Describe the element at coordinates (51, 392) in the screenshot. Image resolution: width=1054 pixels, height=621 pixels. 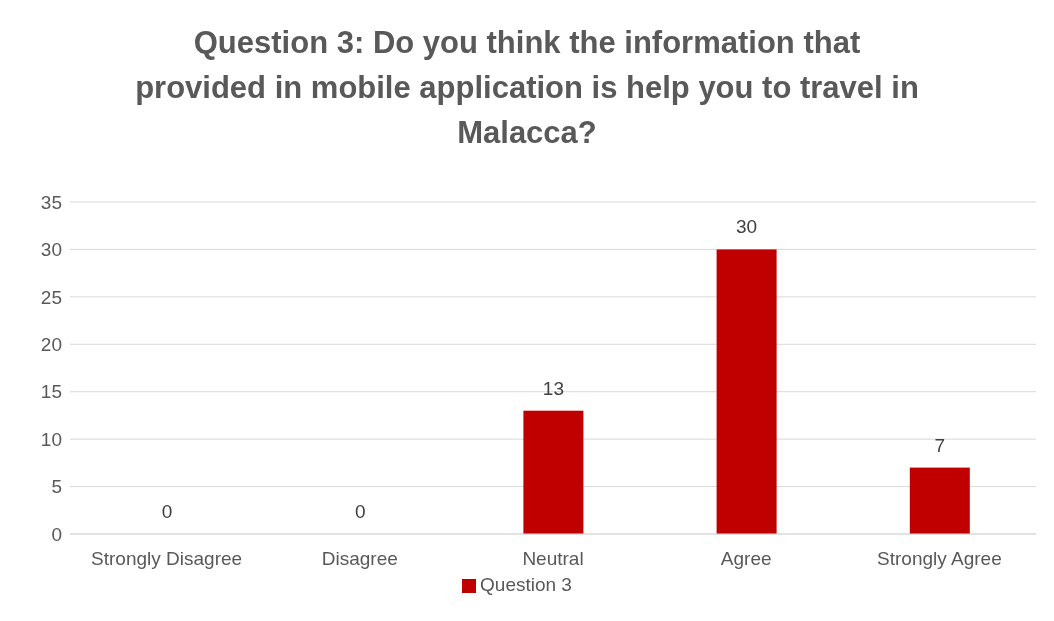
I see `y-tick-label: 15` at that location.